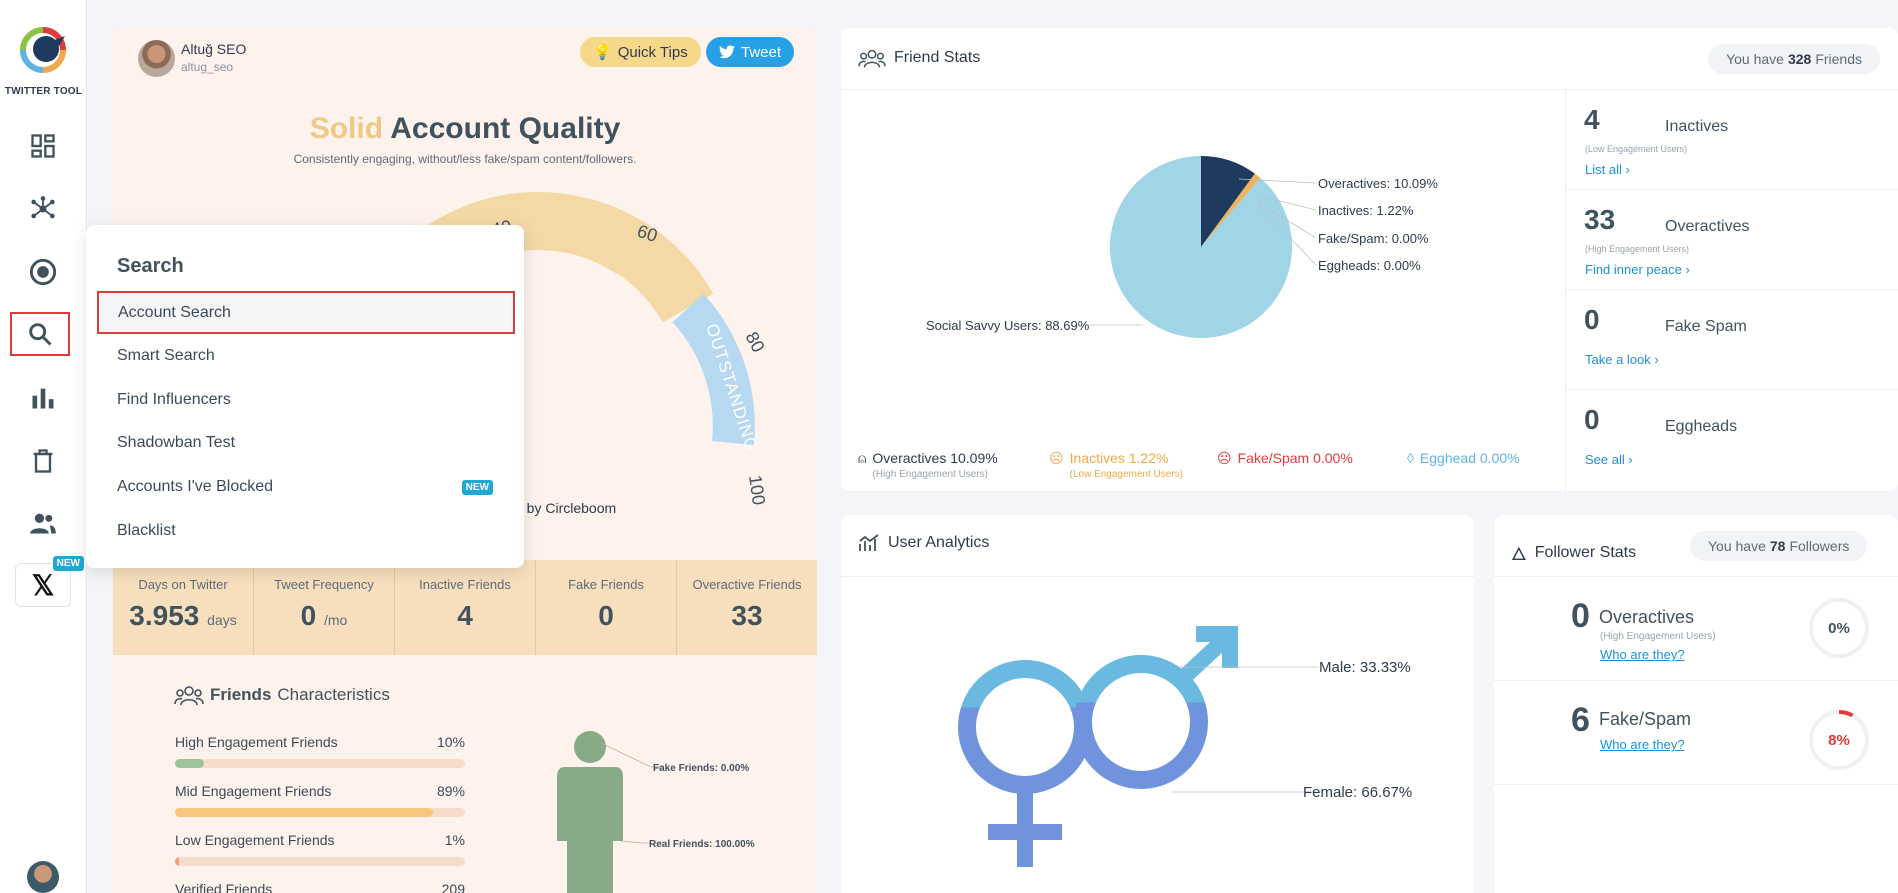  Describe the element at coordinates (701, 768) in the screenshot. I see `fake-friends-label: Fake Friends: 0.00%` at that location.